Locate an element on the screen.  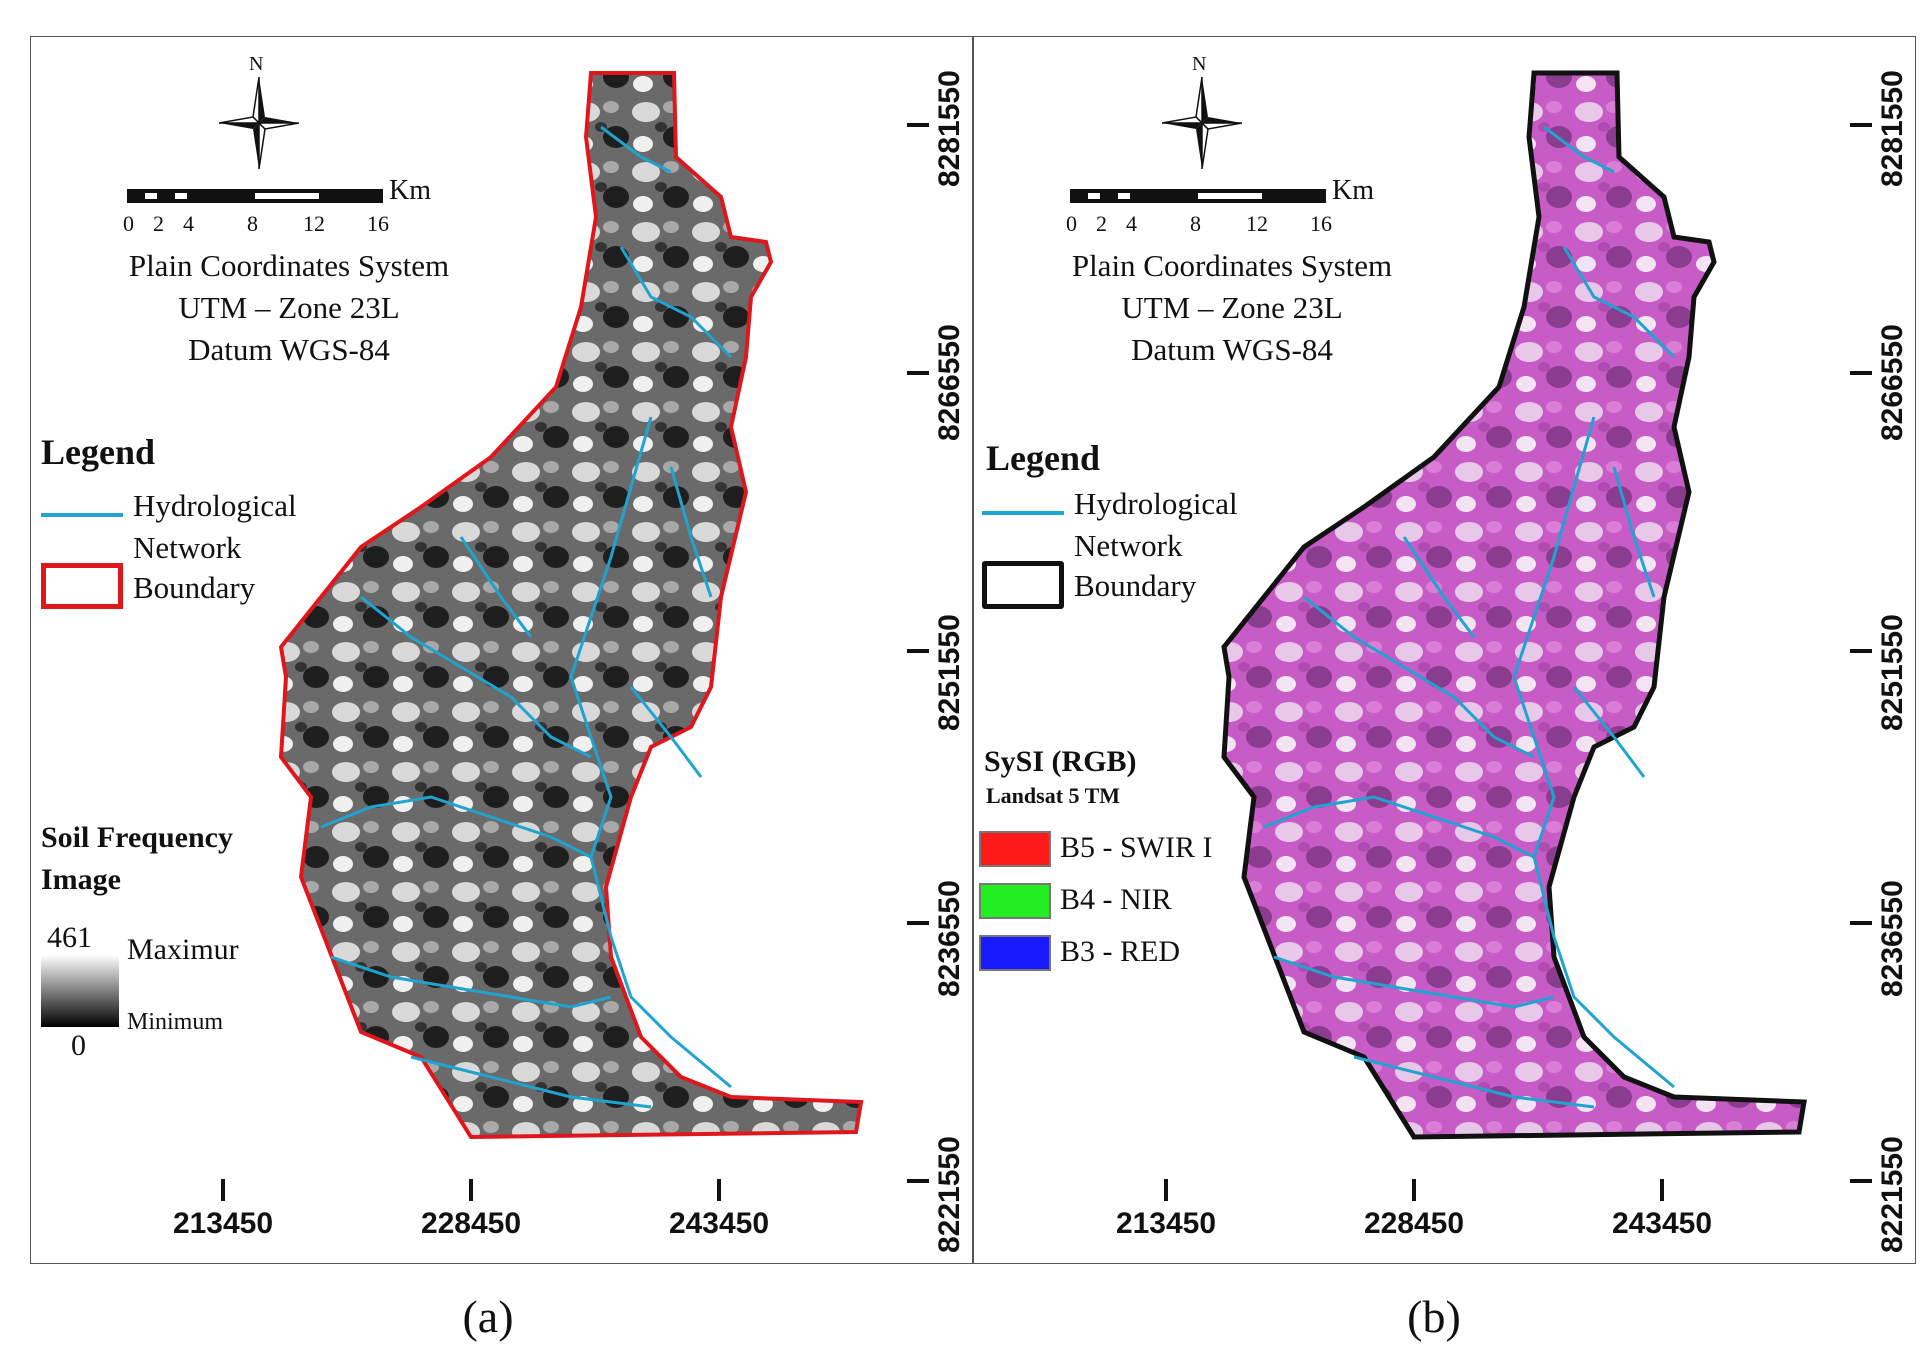
raster-min-value: 0 is located at coordinates (78, 1045).